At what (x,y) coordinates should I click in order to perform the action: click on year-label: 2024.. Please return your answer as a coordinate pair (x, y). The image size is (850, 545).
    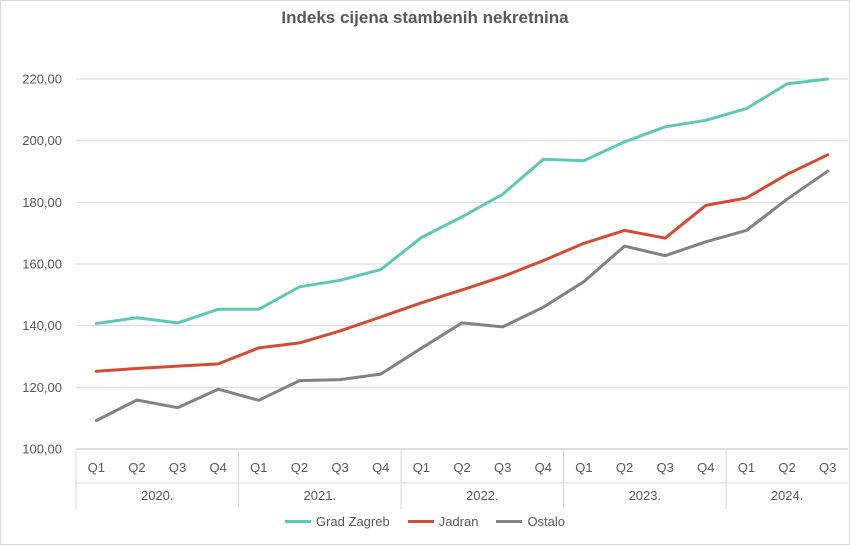
    Looking at the image, I should click on (787, 495).